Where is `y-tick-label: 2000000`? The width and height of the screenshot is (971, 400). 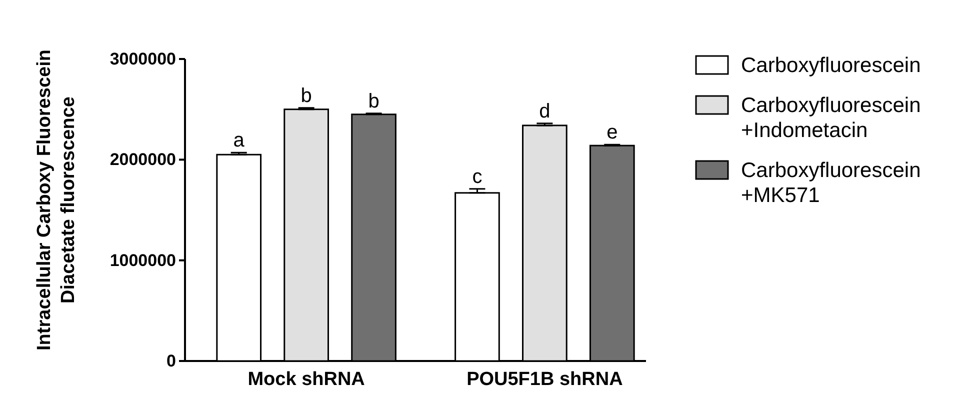
y-tick-label: 2000000 is located at coordinates (143, 160).